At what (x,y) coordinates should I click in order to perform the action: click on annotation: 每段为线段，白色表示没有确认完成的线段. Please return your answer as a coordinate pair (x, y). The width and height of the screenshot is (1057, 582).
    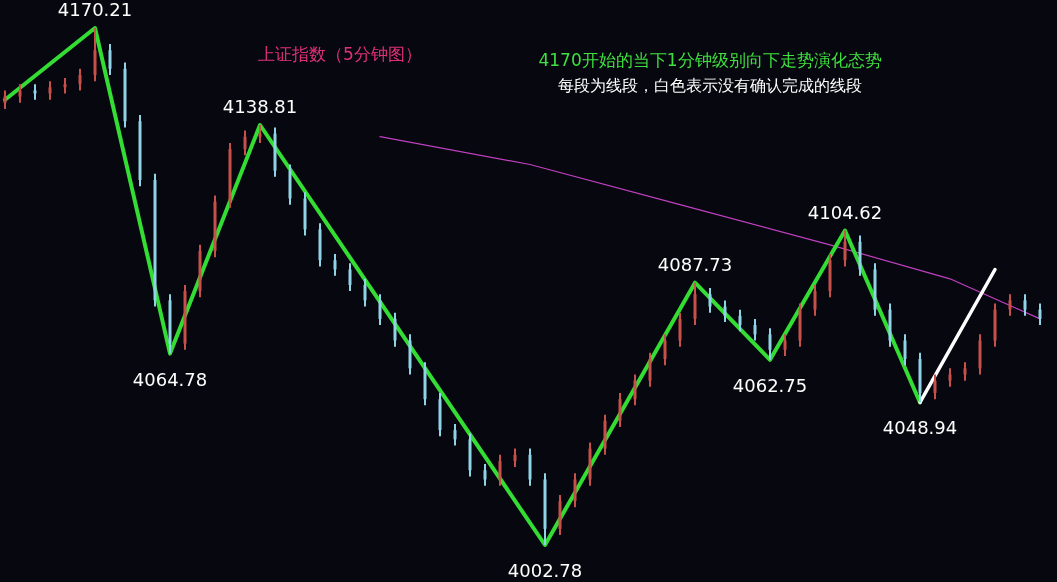
    Looking at the image, I should click on (710, 85).